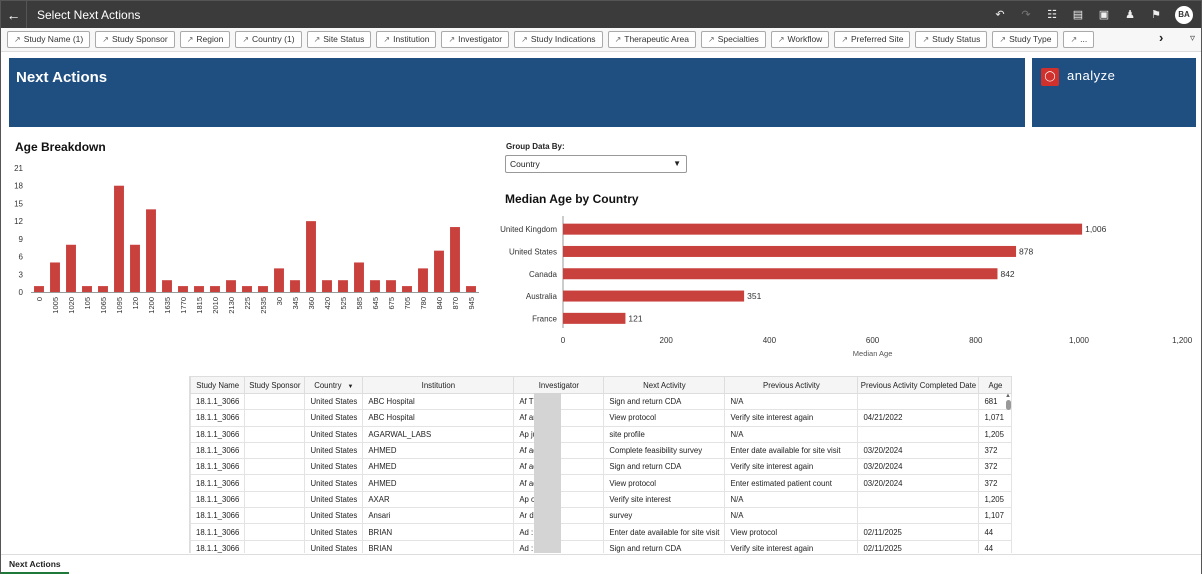 The width and height of the screenshot is (1202, 574). What do you see at coordinates (1193, 38) in the screenshot?
I see `filter-funnel-icon: ▿` at bounding box center [1193, 38].